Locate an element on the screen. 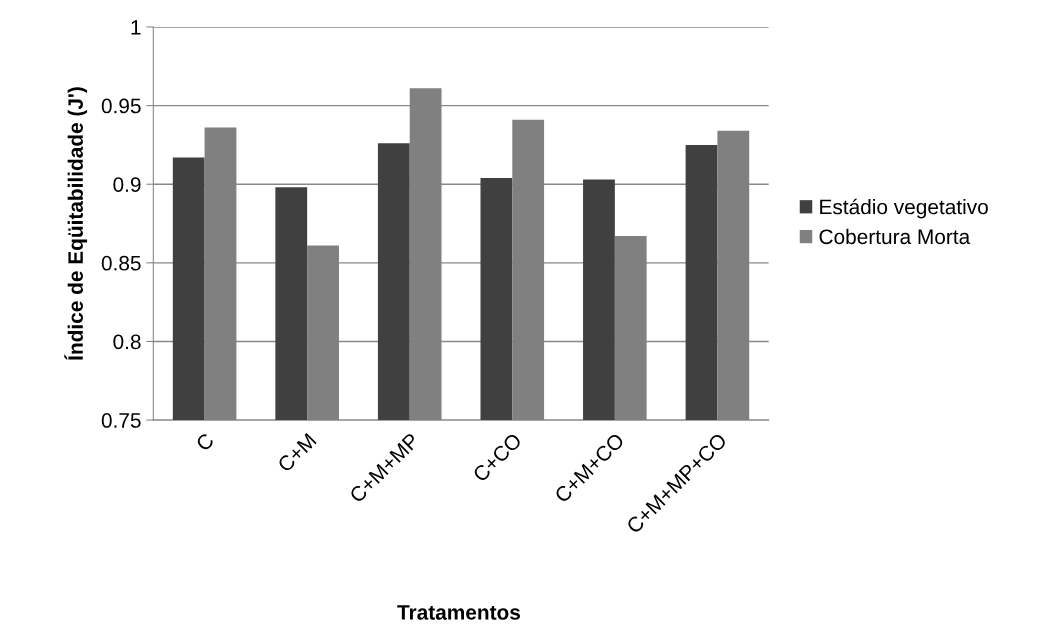 Image resolution: width=1043 pixels, height=627 pixels. x-tick-label: C is located at coordinates (205, 442).